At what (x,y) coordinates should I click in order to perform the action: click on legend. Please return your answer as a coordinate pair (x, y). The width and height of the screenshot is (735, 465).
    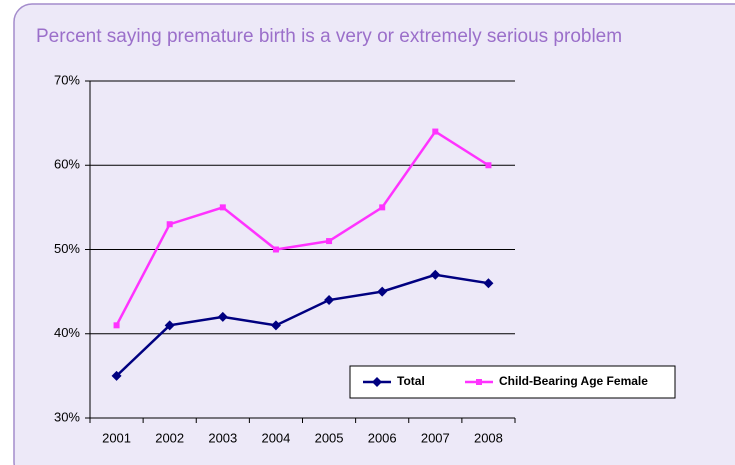
    Looking at the image, I should click on (512, 382).